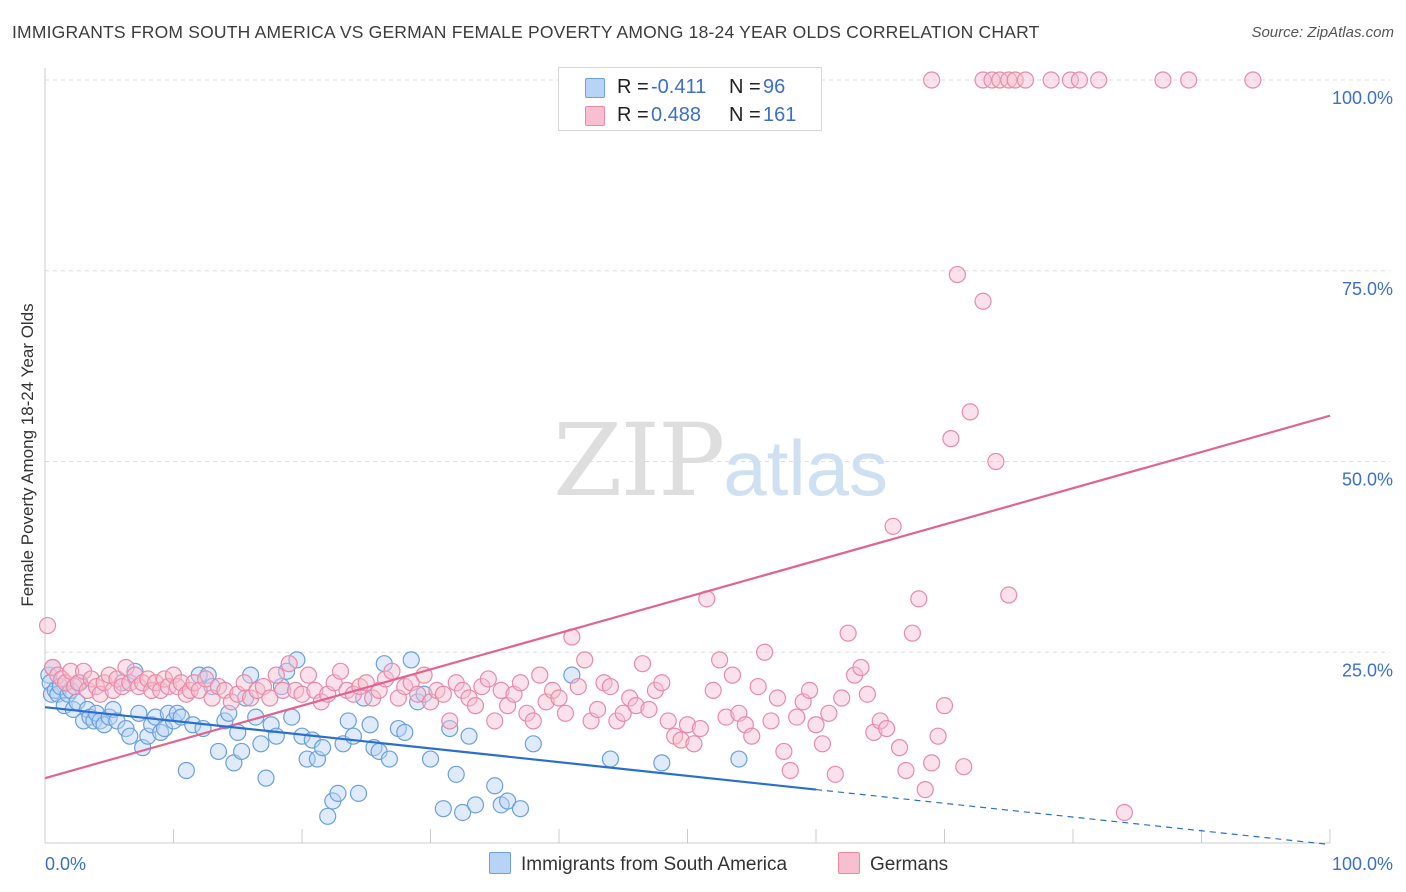 Image resolution: width=1406 pixels, height=892 pixels. I want to click on legend-swatch-germans, so click(849, 863).